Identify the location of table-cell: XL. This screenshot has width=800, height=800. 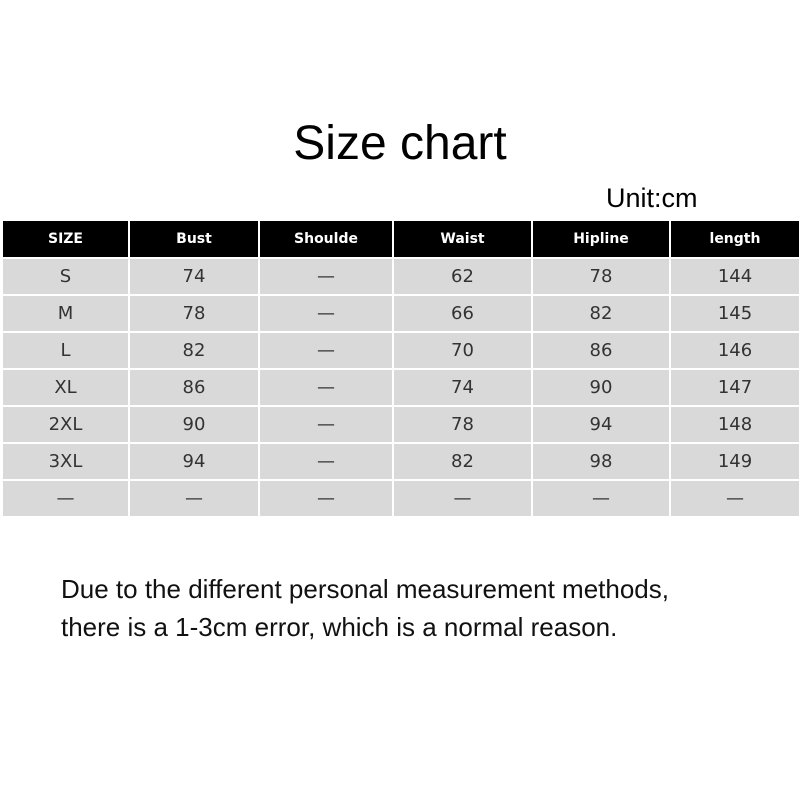
(65, 387).